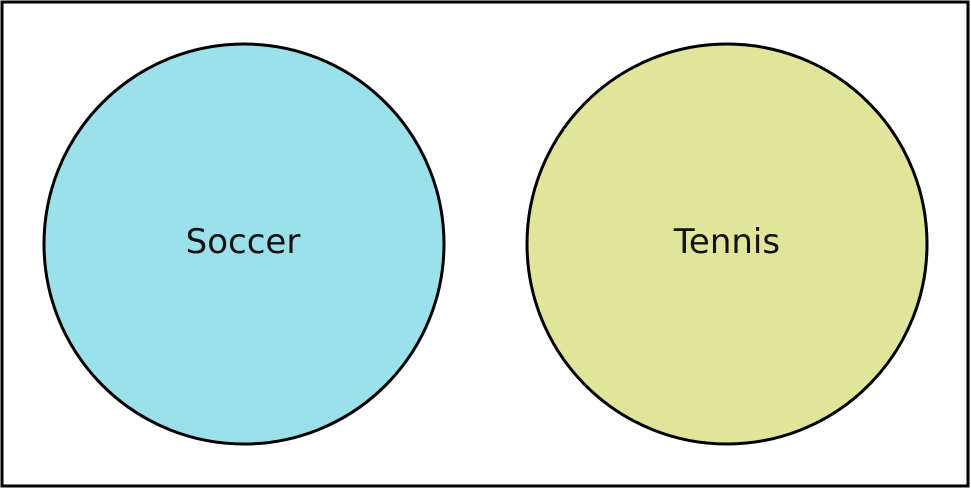  I want to click on soccer-label: Soccer, so click(243, 242).